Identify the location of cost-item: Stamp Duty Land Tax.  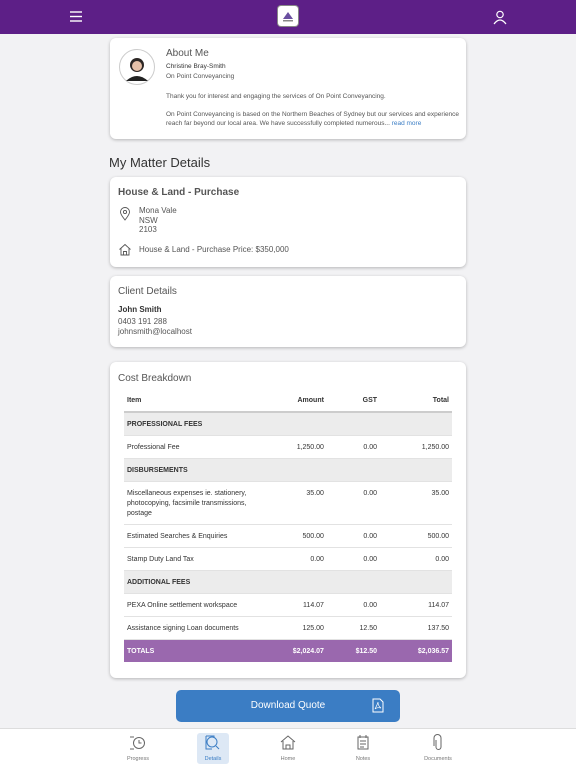
(189, 559).